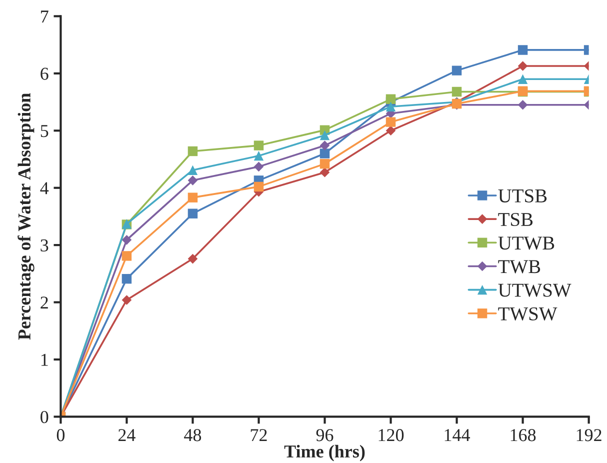  What do you see at coordinates (324, 453) in the screenshot?
I see `x-axis-title: Time (hrs)` at bounding box center [324, 453].